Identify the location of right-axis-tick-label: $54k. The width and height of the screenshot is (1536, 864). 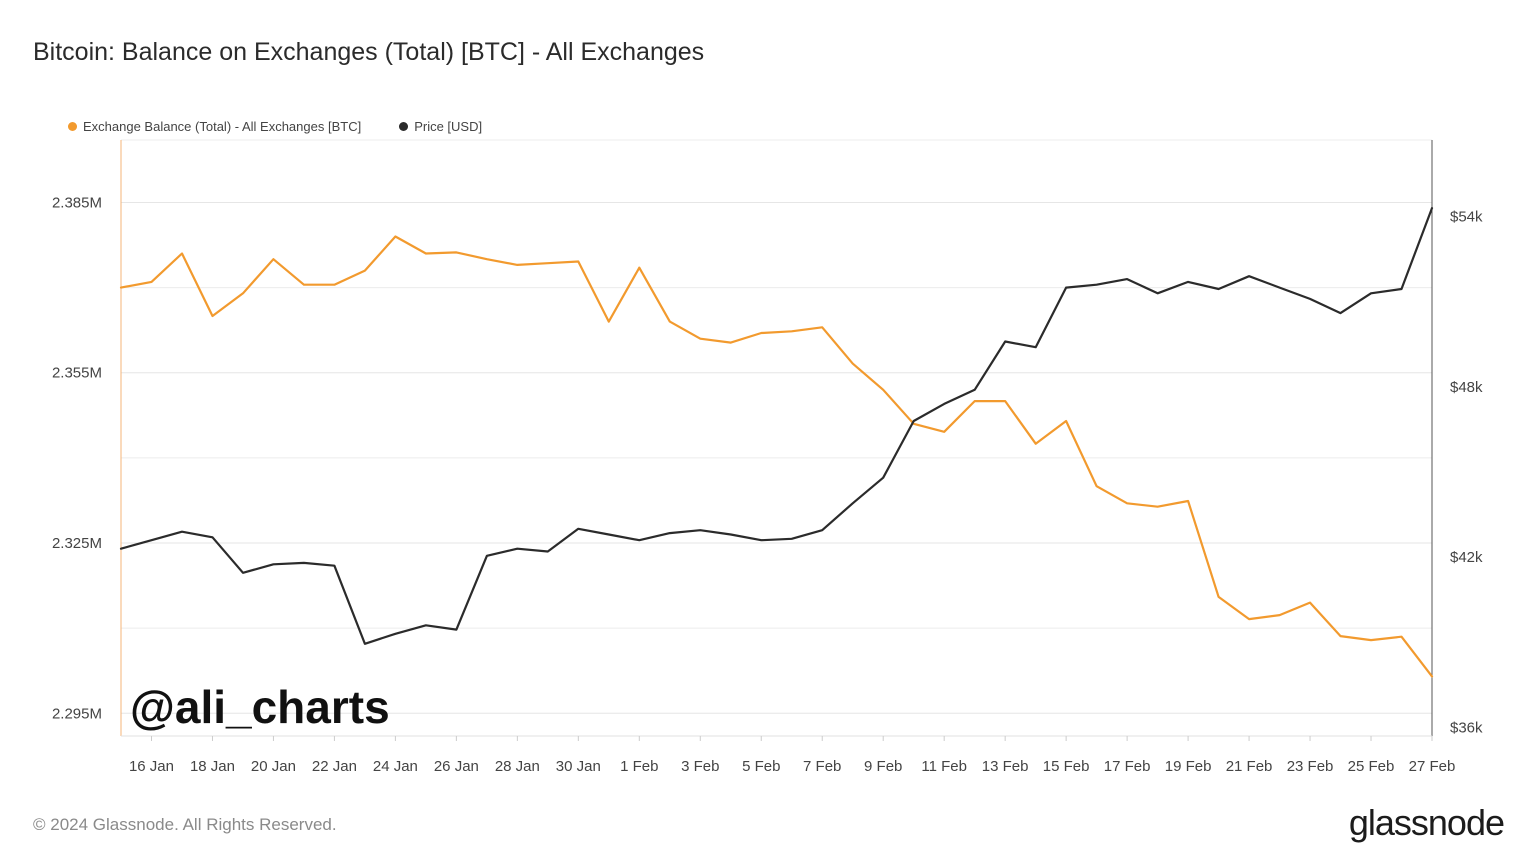
(1466, 217).